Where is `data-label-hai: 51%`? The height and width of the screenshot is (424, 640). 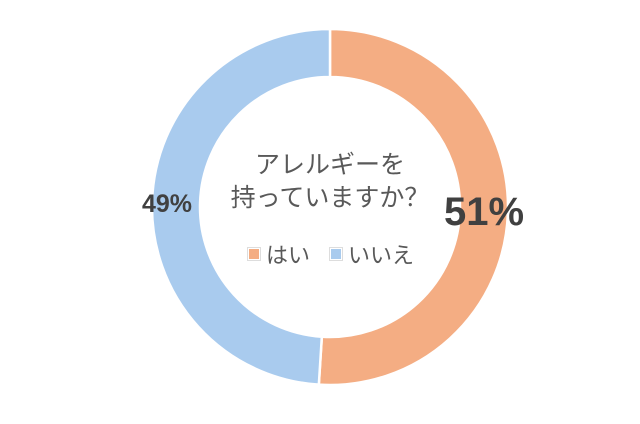
data-label-hai: 51% is located at coordinates (484, 212).